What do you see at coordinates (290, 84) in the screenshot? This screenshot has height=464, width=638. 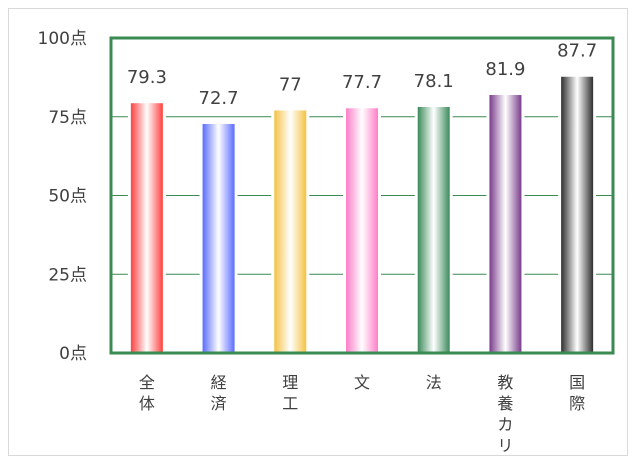 I see `data-label: 77` at bounding box center [290, 84].